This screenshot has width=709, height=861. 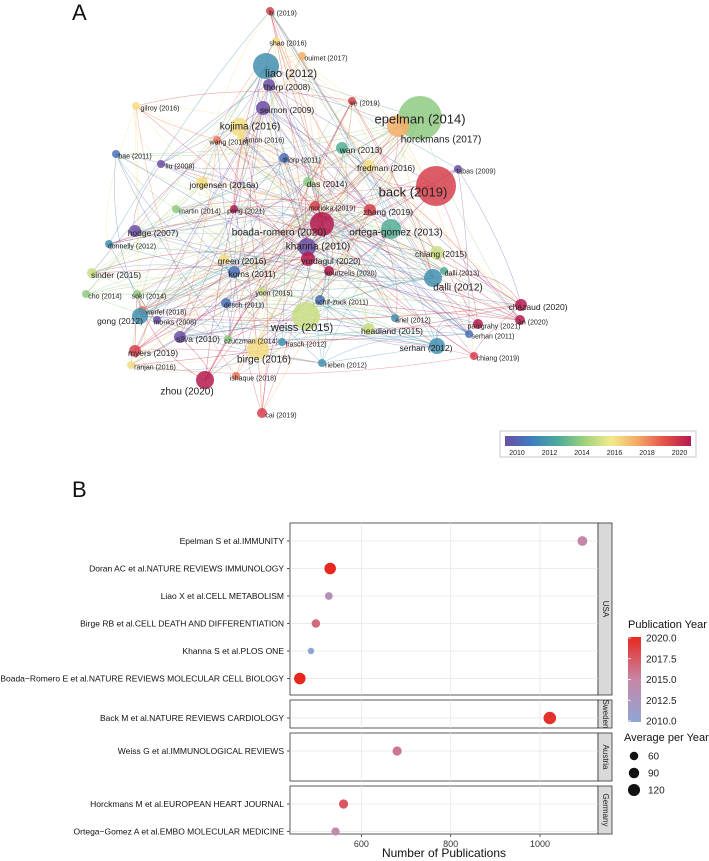 What do you see at coordinates (251, 341) in the screenshot?
I see `network-node-label: czuczman (2014)` at bounding box center [251, 341].